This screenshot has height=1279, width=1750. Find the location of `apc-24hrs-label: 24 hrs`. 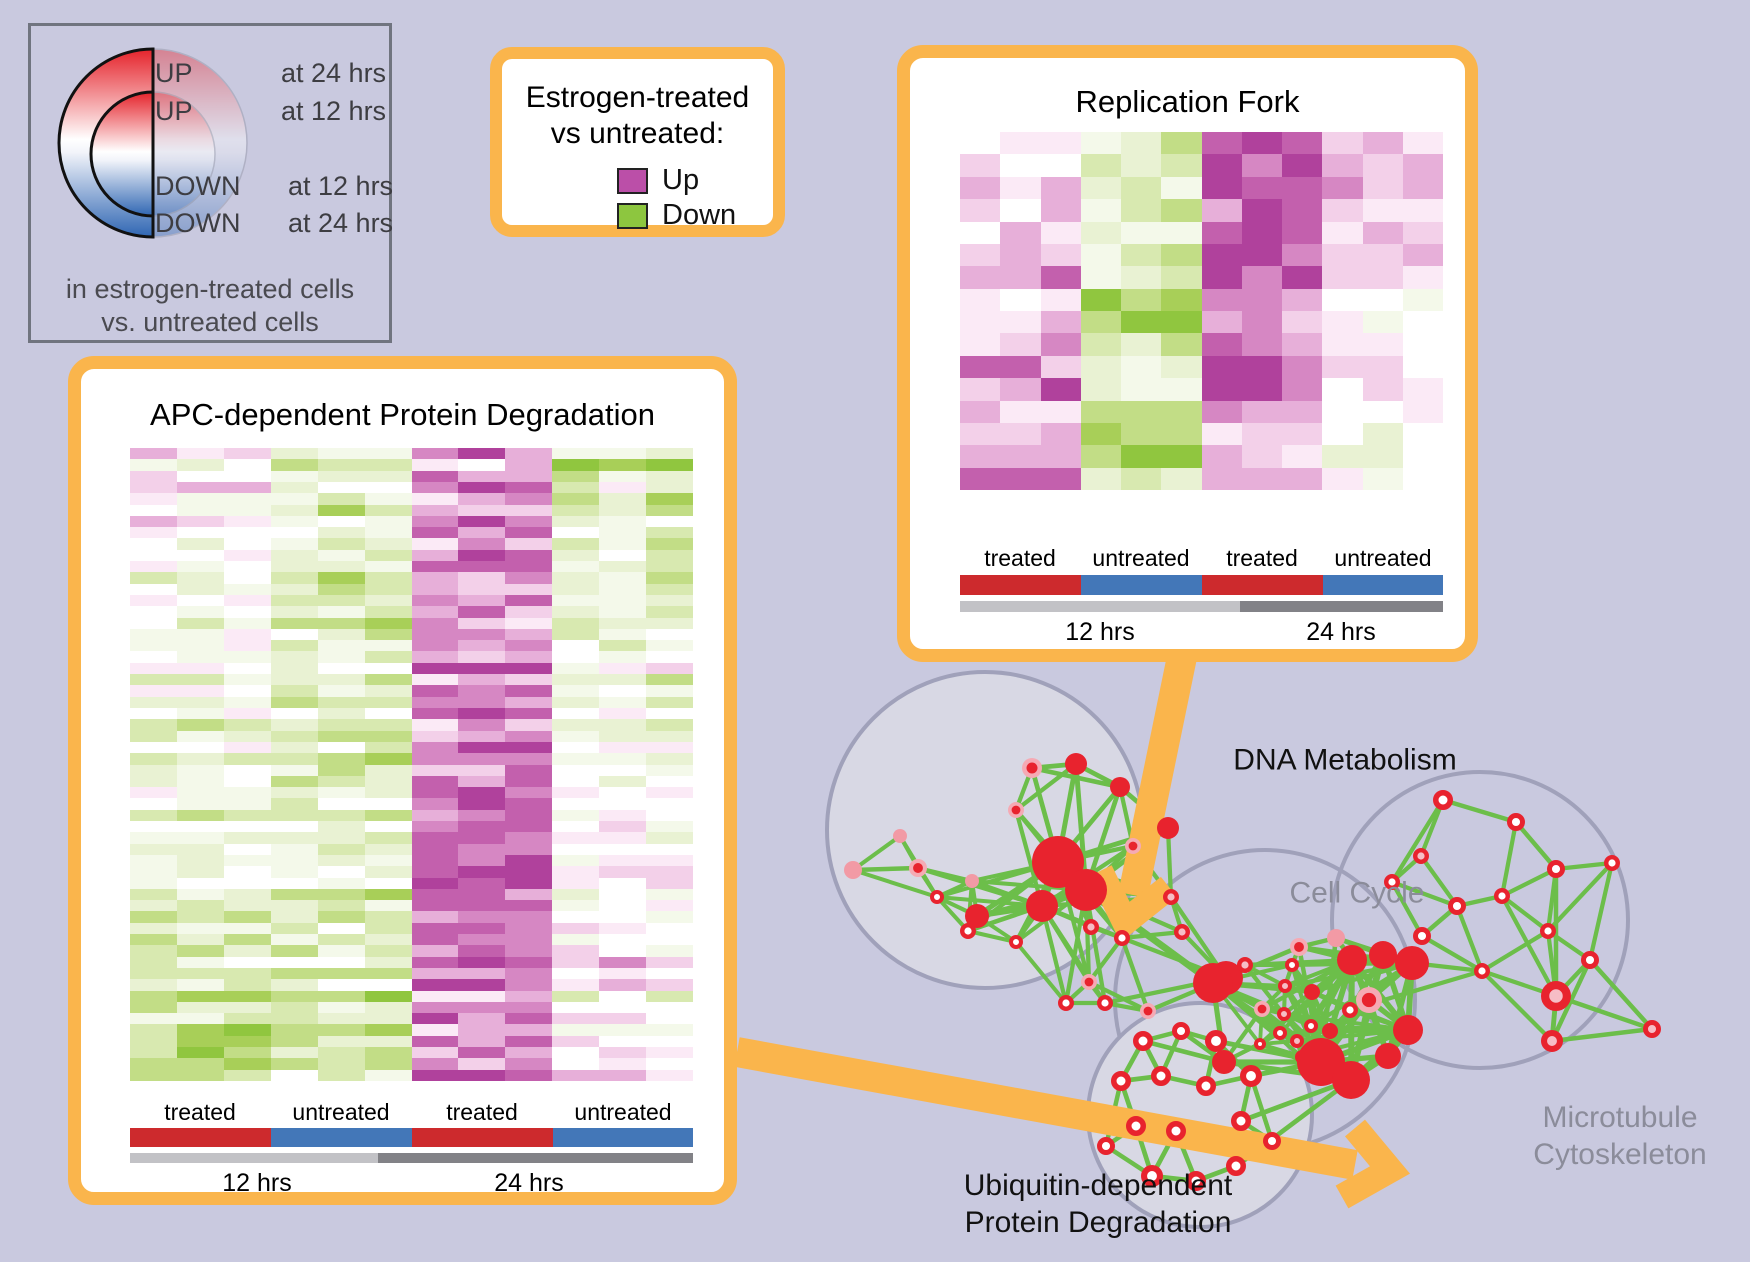

apc-24hrs-label: 24 hrs is located at coordinates (529, 1183).